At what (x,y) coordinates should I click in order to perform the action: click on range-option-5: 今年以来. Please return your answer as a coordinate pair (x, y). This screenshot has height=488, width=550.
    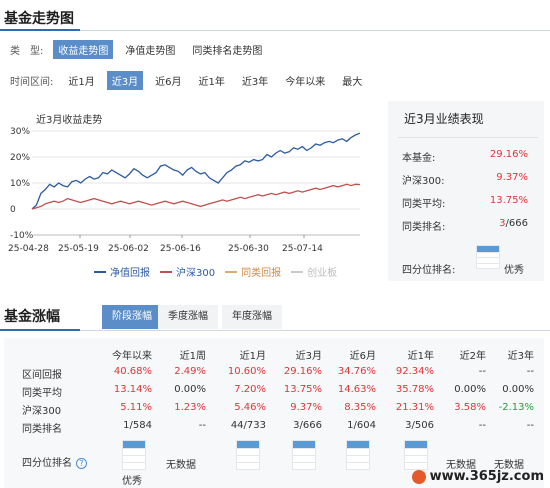
    Looking at the image, I should click on (305, 82).